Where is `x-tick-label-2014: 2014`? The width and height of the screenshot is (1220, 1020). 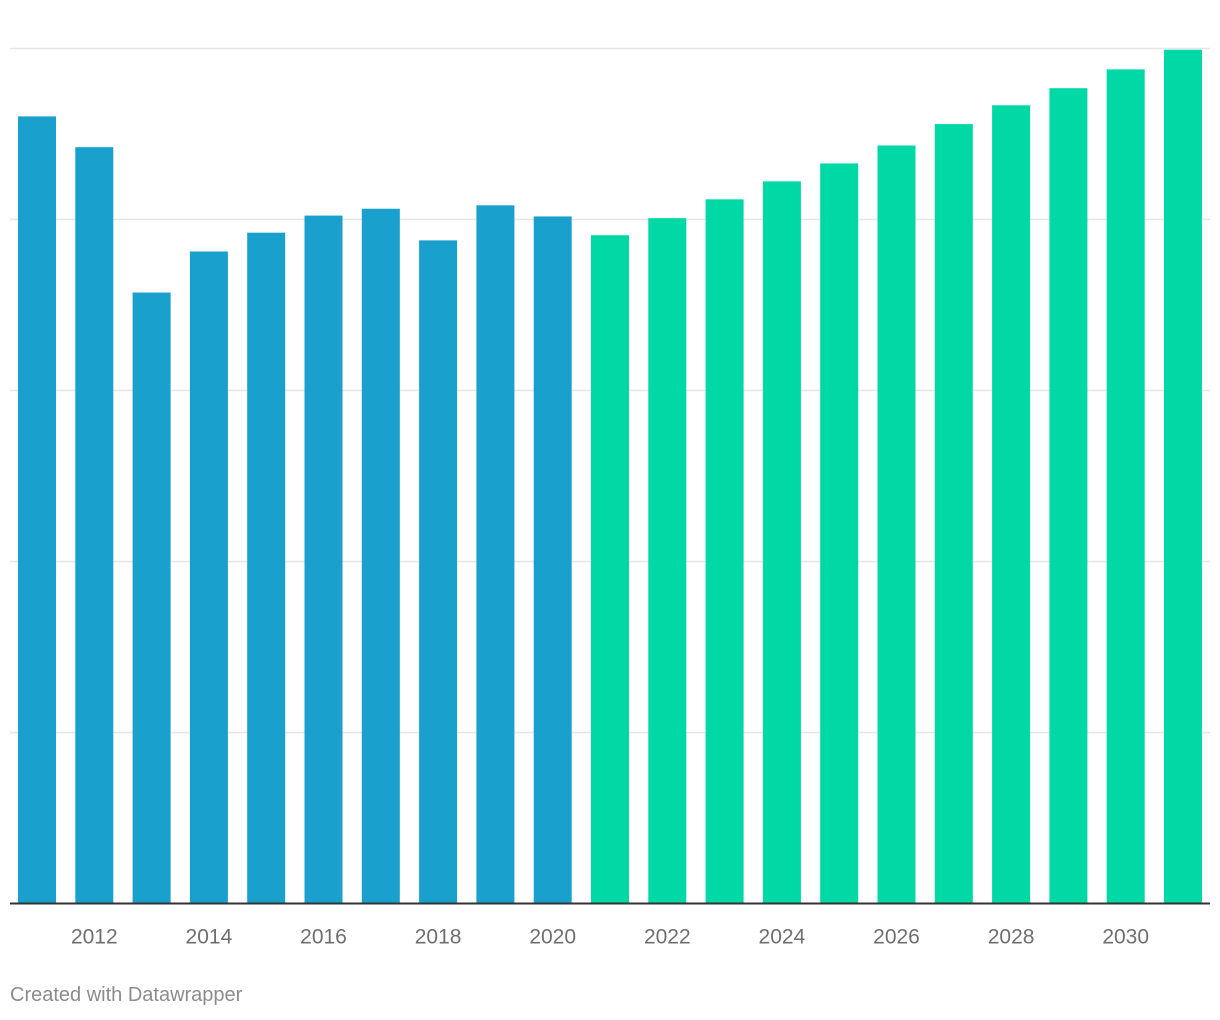
x-tick-label-2014: 2014 is located at coordinates (209, 937).